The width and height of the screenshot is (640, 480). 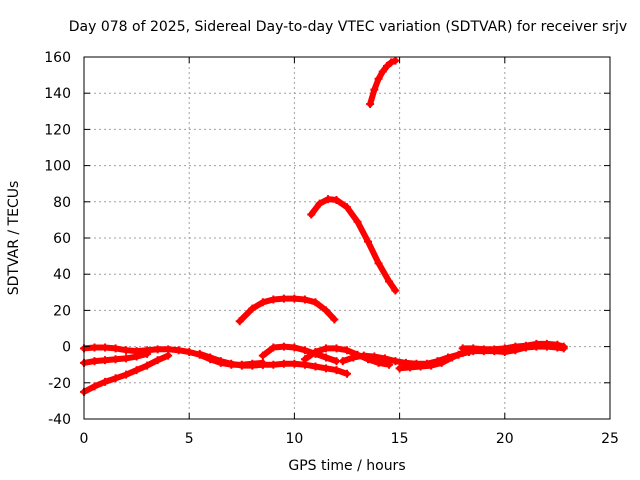 What do you see at coordinates (189, 439) in the screenshot?
I see `x-tick-label: 5` at bounding box center [189, 439].